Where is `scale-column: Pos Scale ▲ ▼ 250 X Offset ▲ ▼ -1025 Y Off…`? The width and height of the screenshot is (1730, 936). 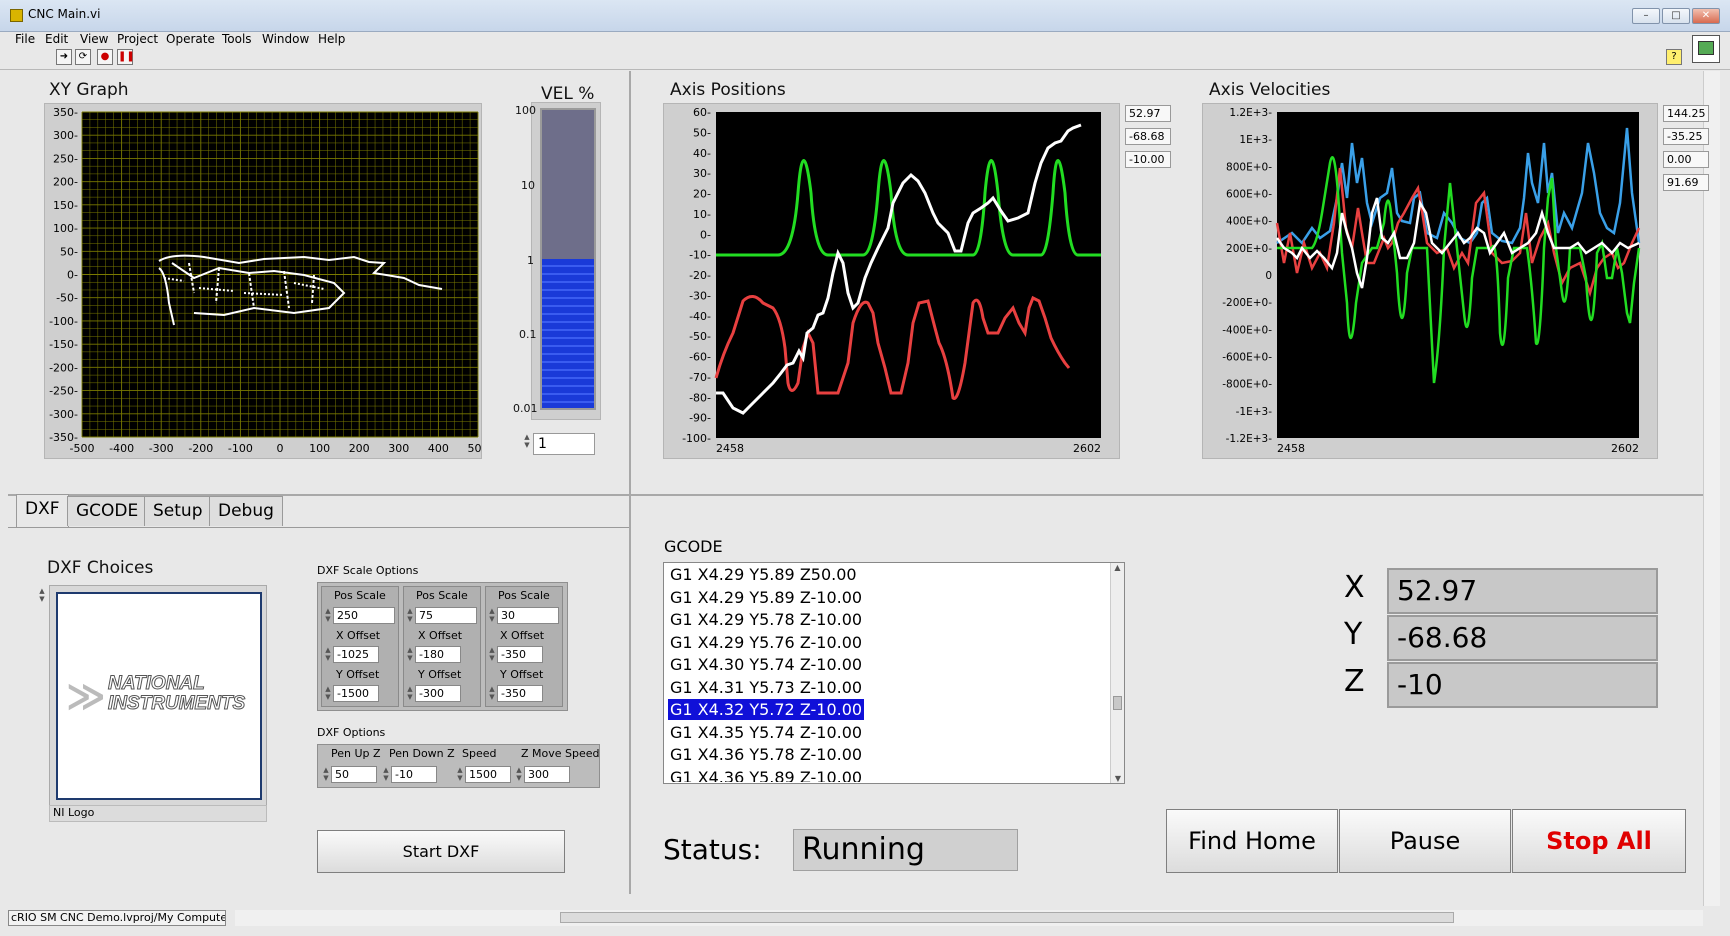
scale-column: Pos Scale ▲ ▼ 250 X Offset ▲ ▼ -1025 Y Off… is located at coordinates (360, 646).